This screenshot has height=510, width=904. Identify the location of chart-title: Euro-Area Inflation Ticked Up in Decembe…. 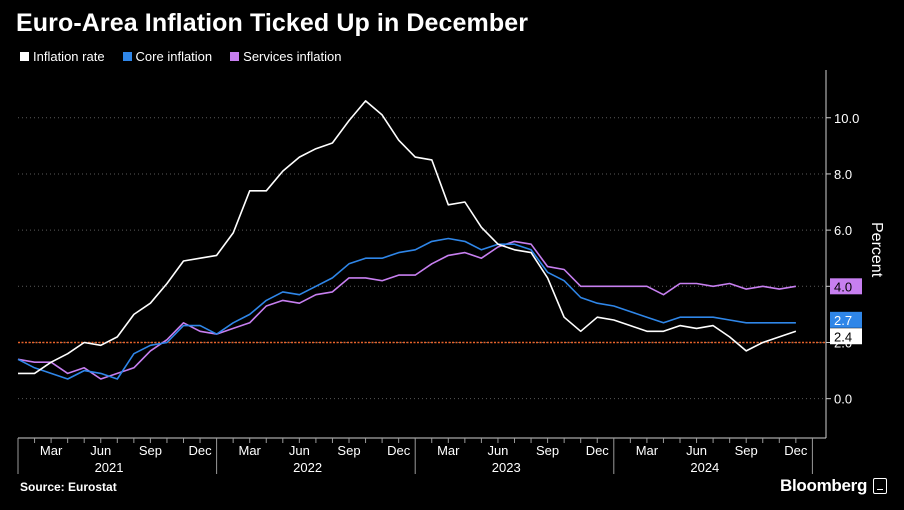
(272, 23).